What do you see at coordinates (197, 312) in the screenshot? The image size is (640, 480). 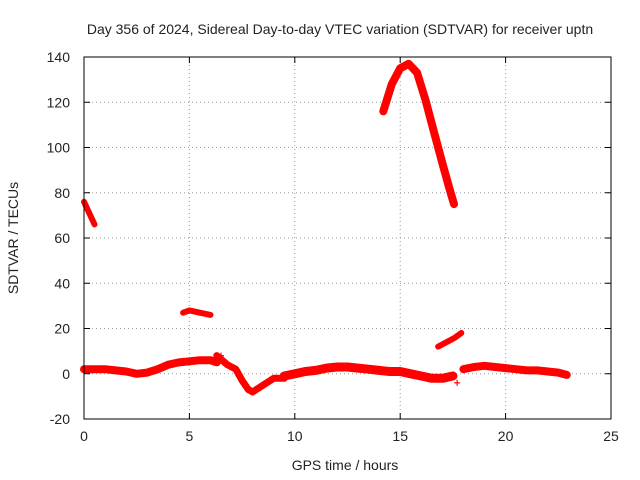 I see `series-morning-hump` at bounding box center [197, 312].